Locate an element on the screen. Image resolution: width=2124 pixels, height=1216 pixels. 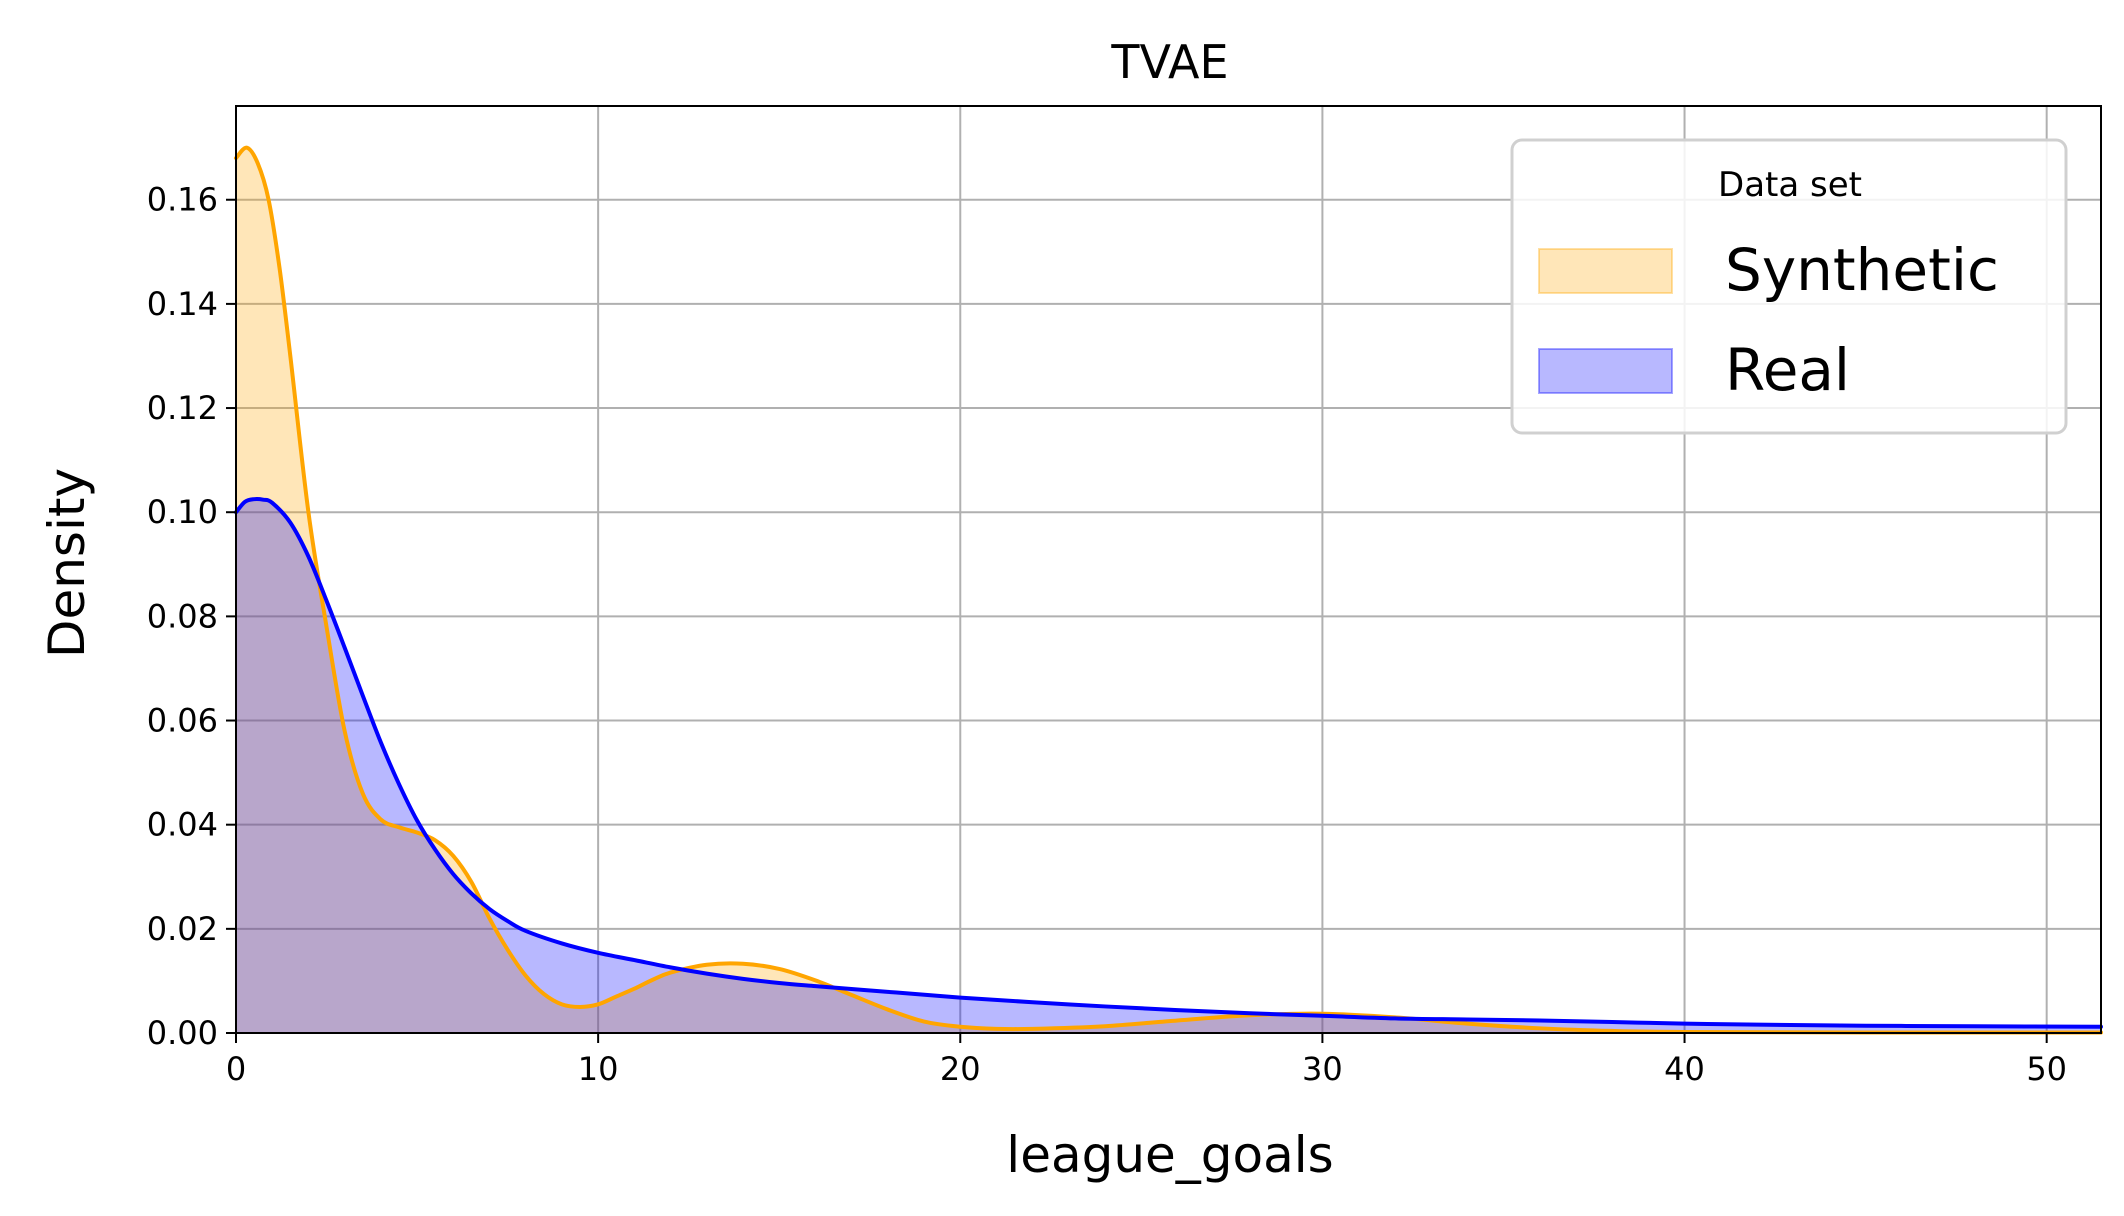
legend: Data set Synthetic Real is located at coordinates (1789, 286).